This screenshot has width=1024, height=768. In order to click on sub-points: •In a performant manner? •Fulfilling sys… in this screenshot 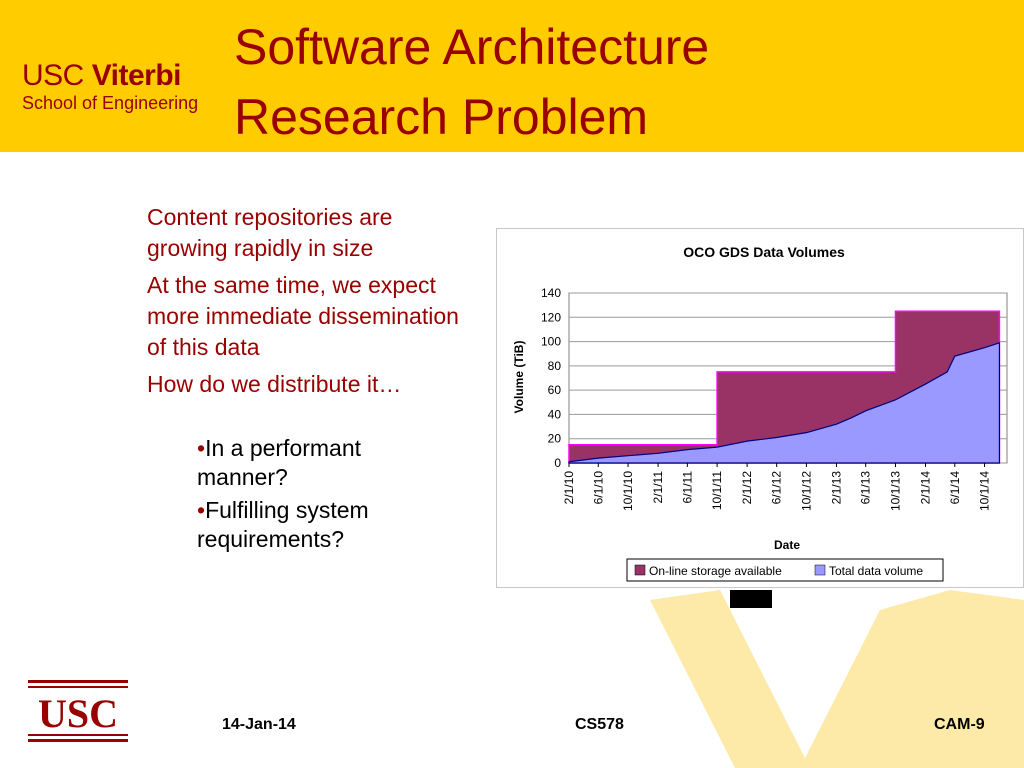, I will do `click(302, 496)`.